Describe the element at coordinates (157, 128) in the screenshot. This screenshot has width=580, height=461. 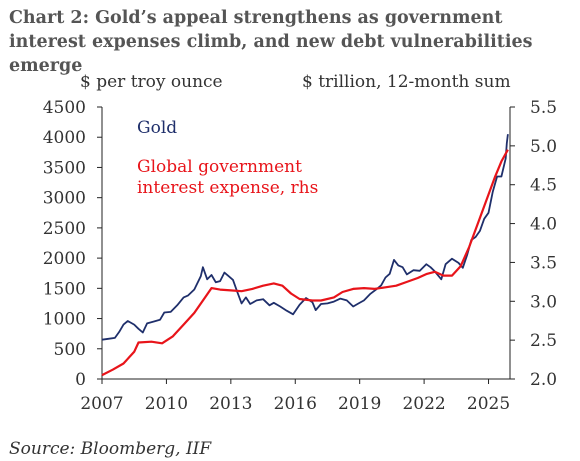
I see `legend-gold: Gold` at that location.